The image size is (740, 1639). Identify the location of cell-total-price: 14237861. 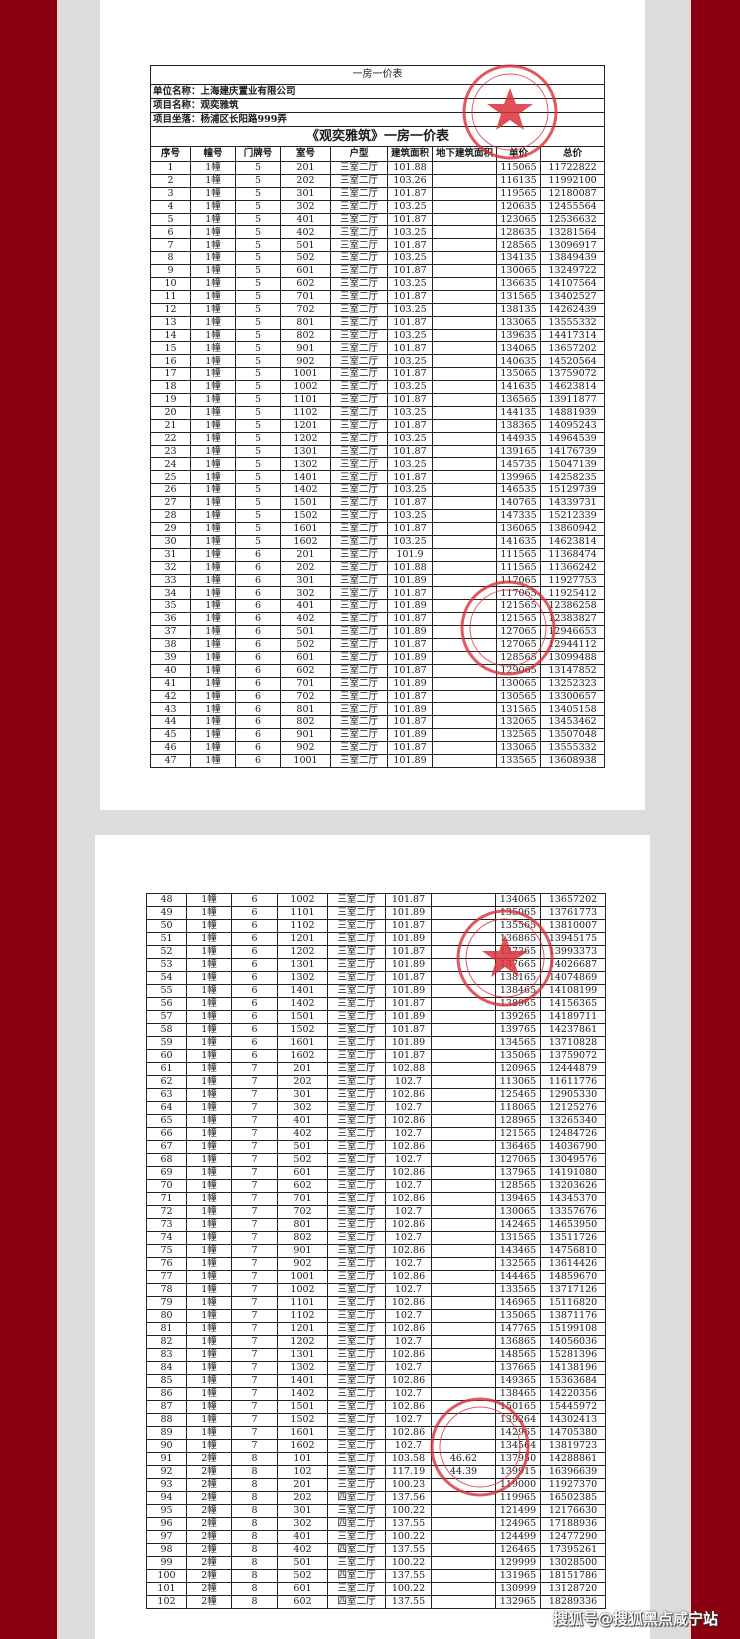
(573, 1030).